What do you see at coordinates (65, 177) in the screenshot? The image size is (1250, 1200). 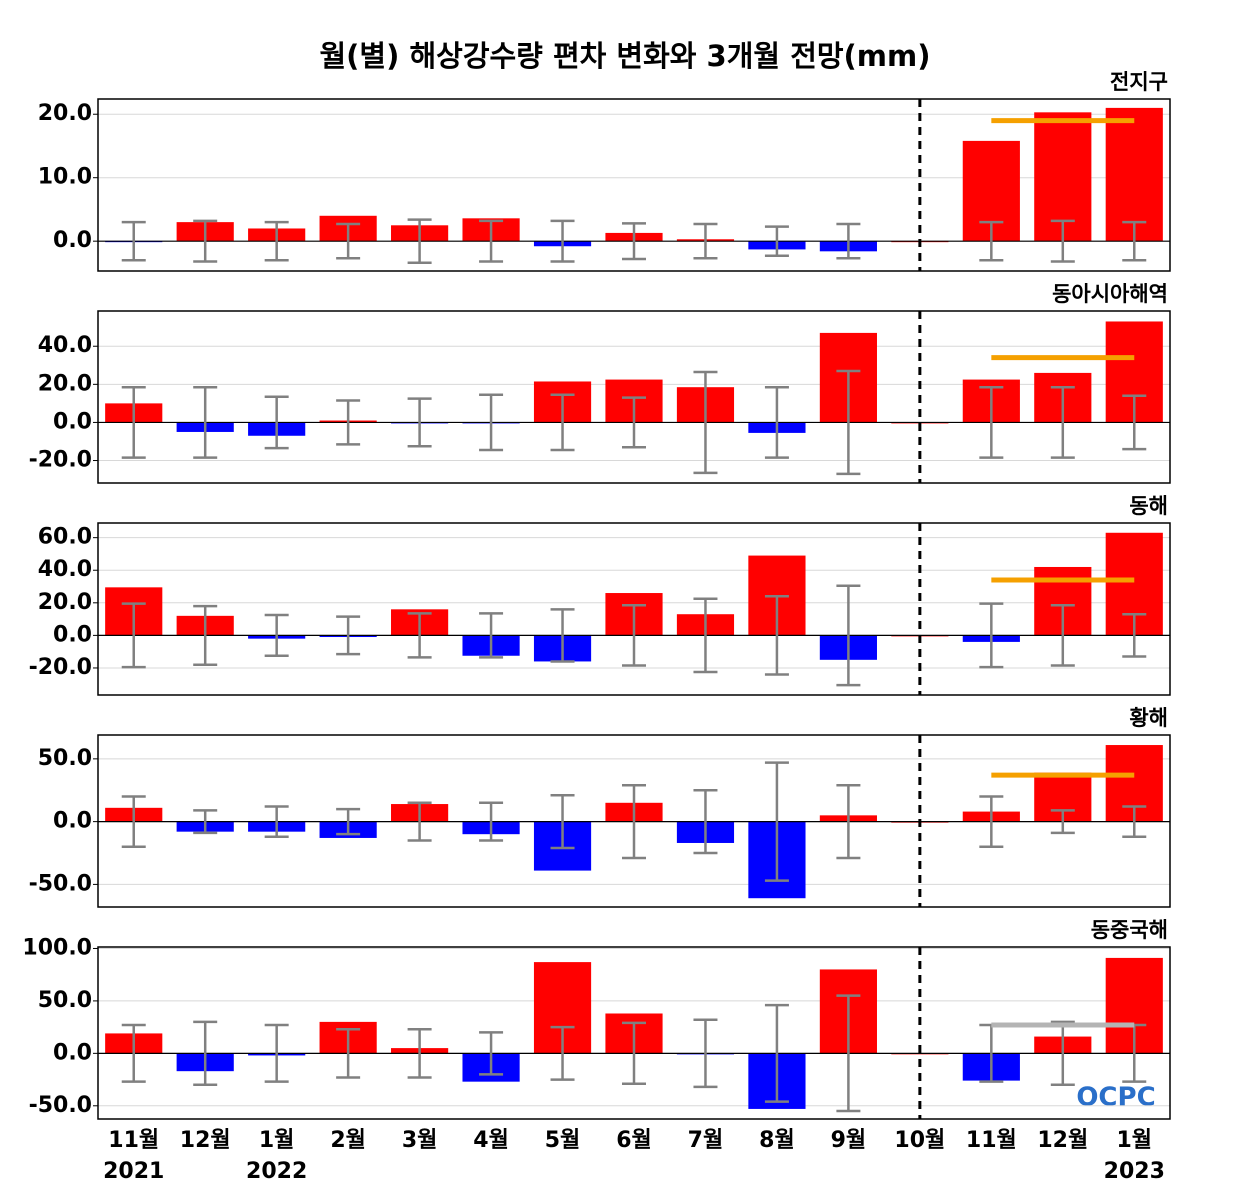 I see `y-tick-label: 10.0` at bounding box center [65, 177].